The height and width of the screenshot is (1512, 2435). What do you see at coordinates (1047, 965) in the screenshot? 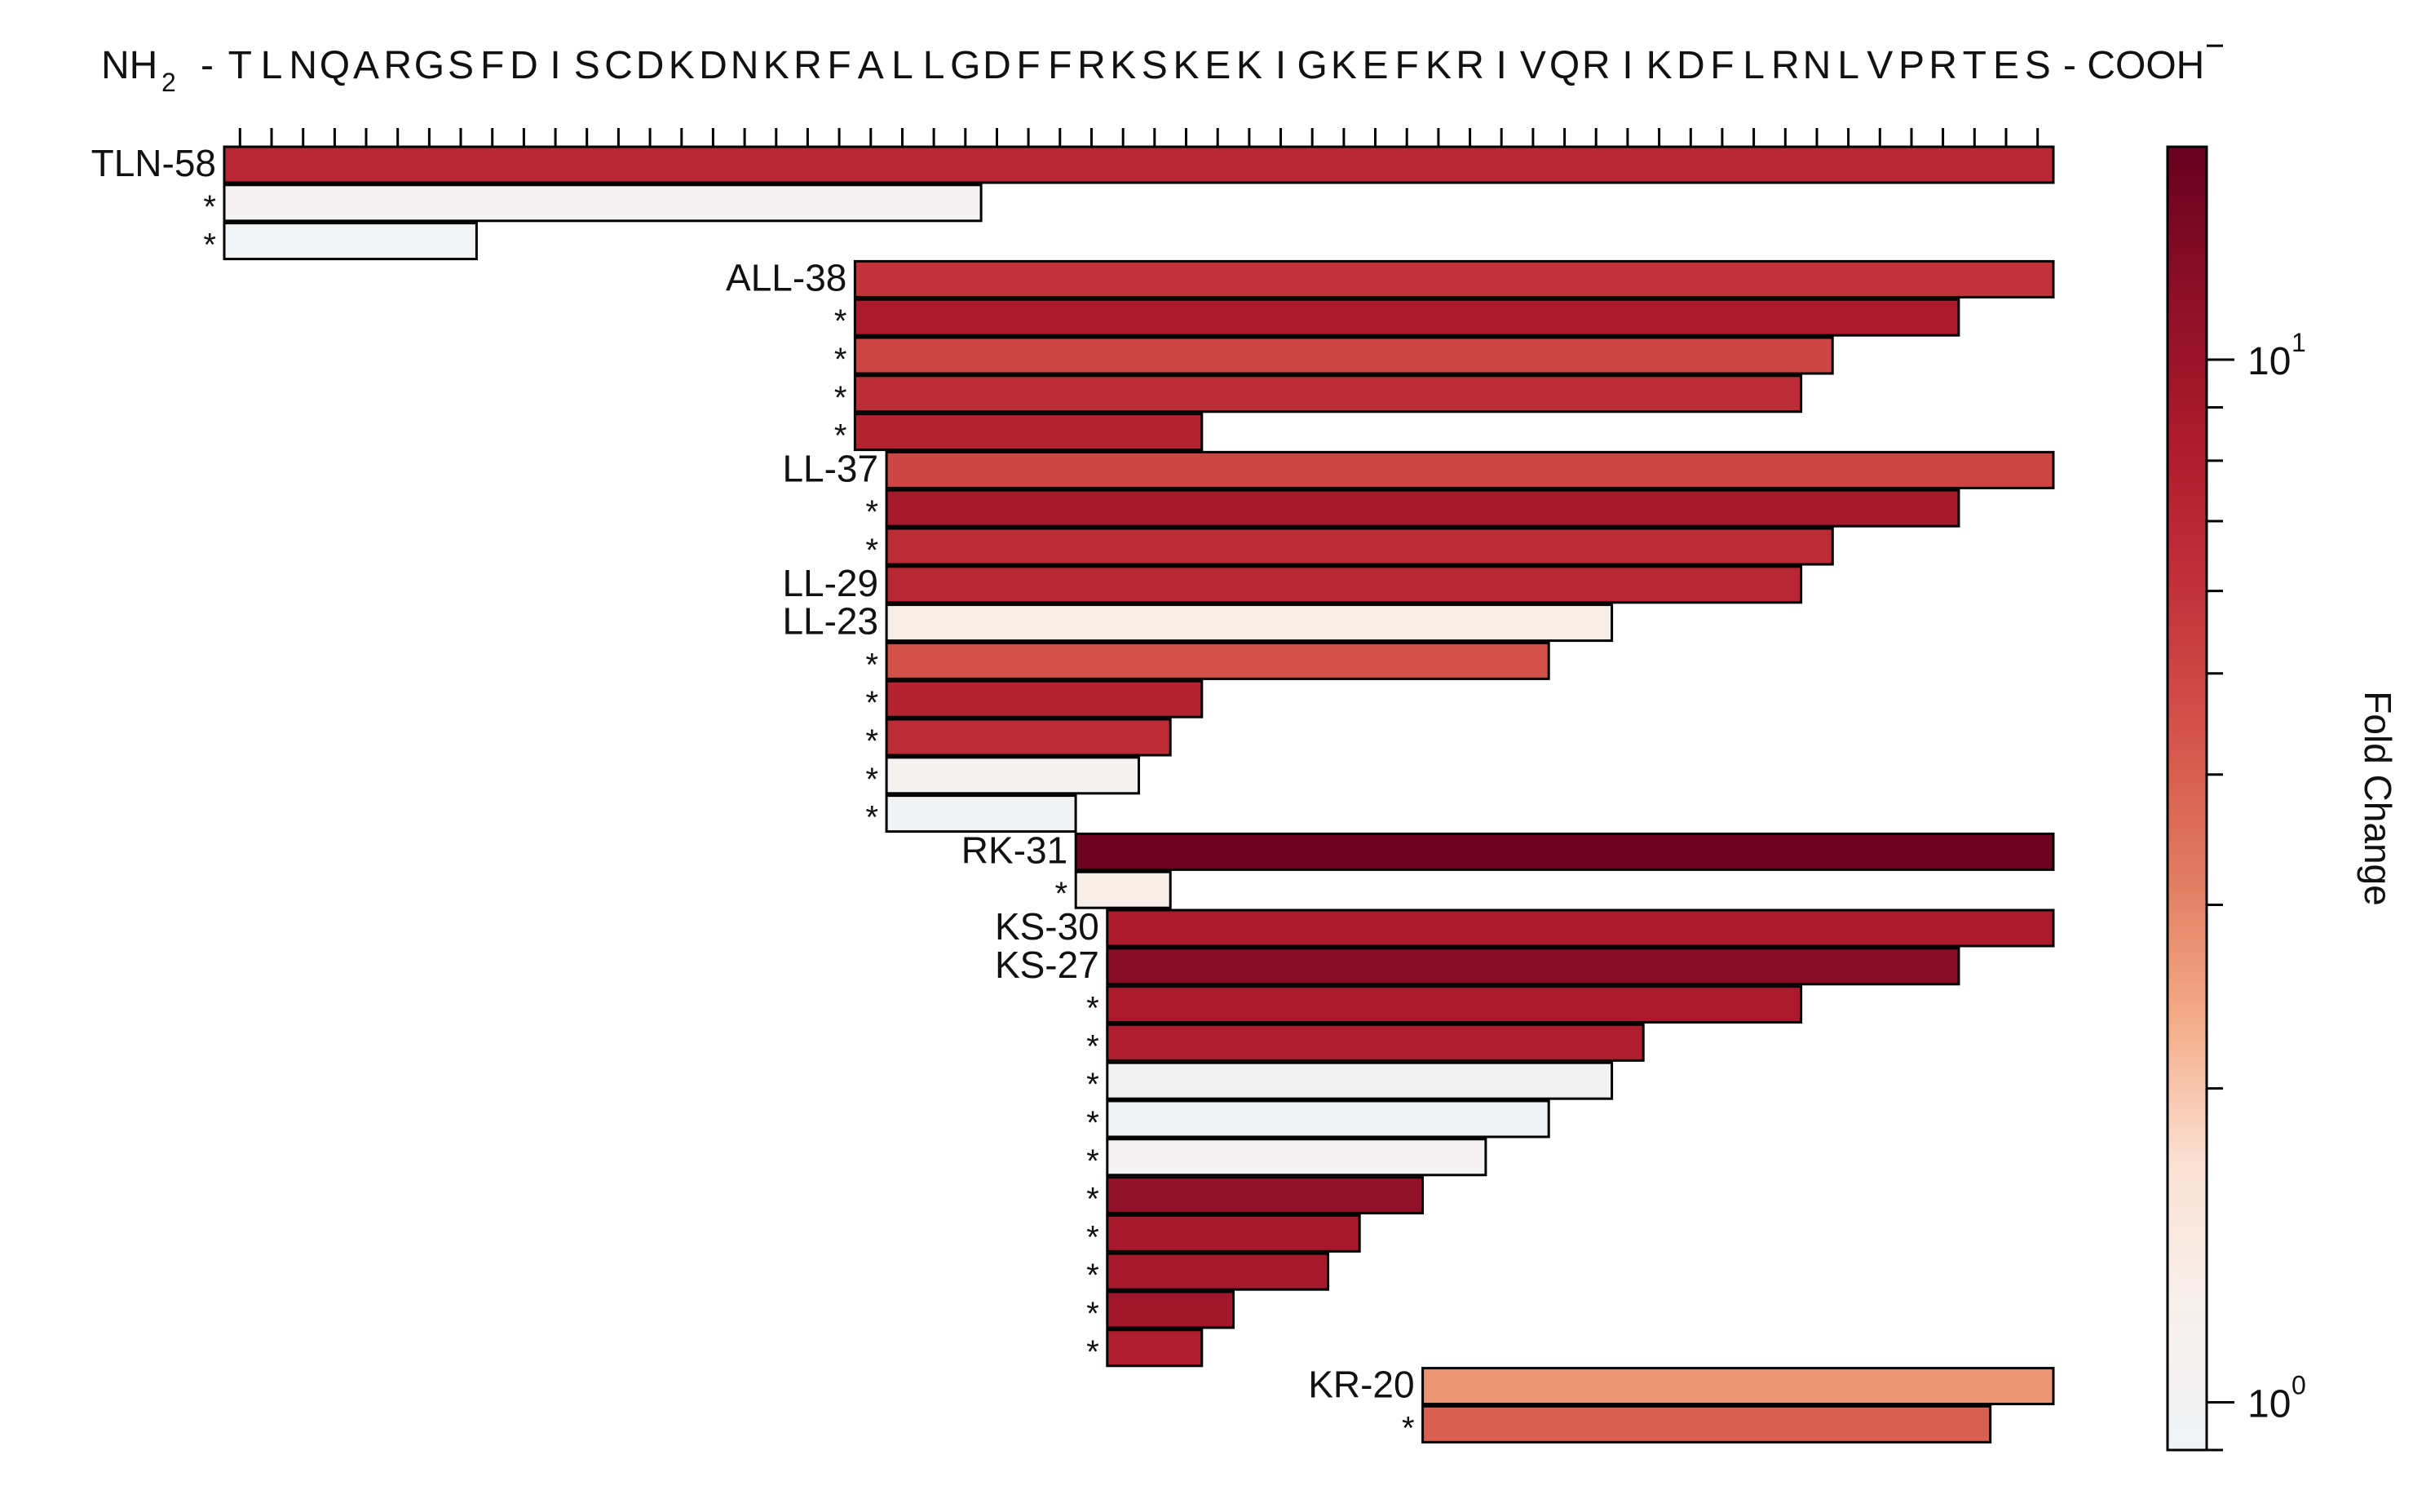
I see `peptide-label: KS-27` at bounding box center [1047, 965].